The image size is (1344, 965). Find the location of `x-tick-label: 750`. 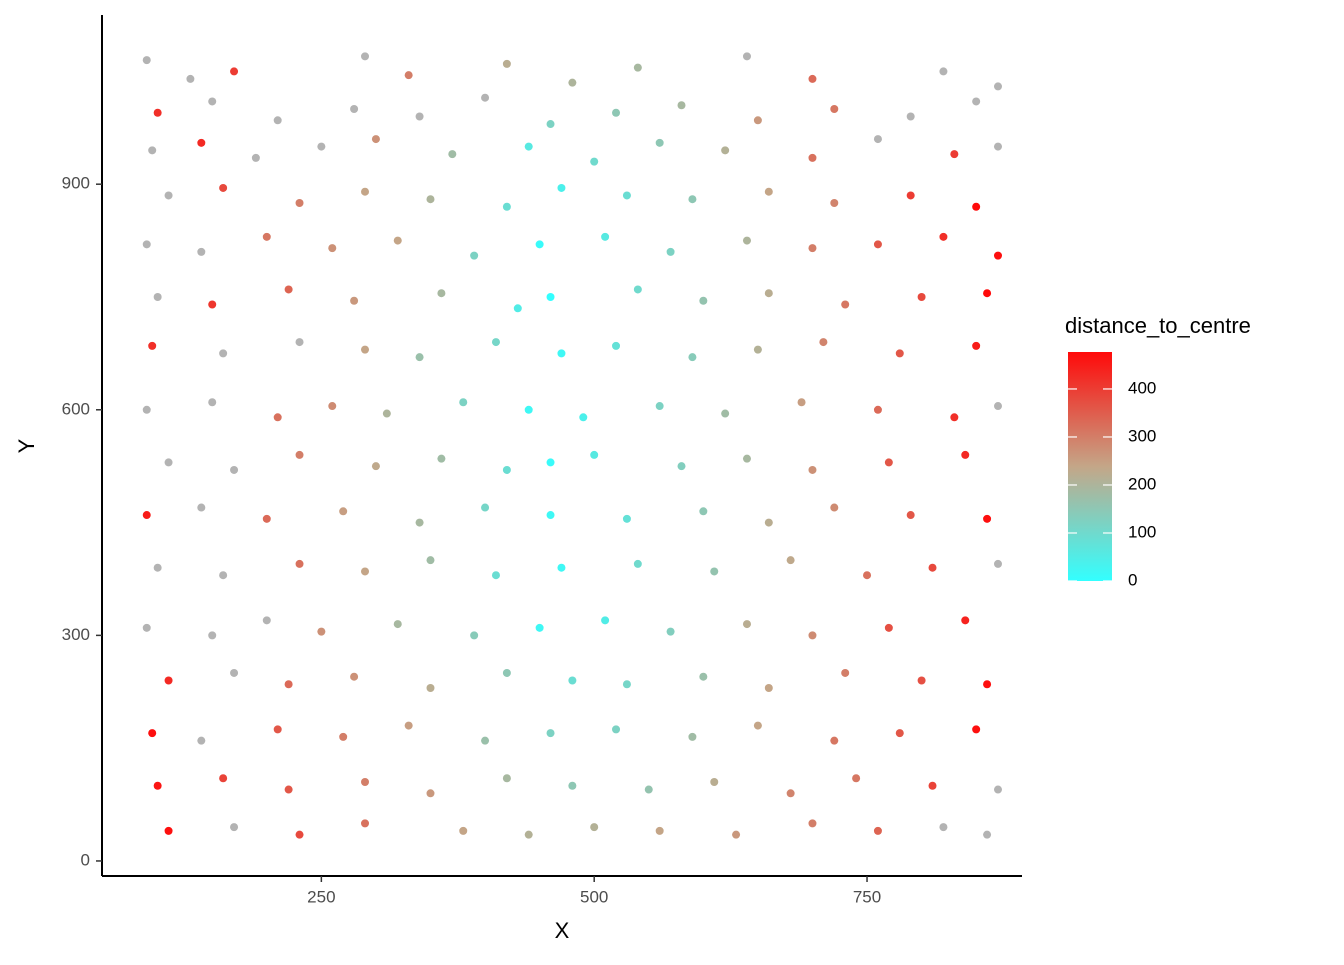

x-tick-label: 750 is located at coordinates (867, 896).